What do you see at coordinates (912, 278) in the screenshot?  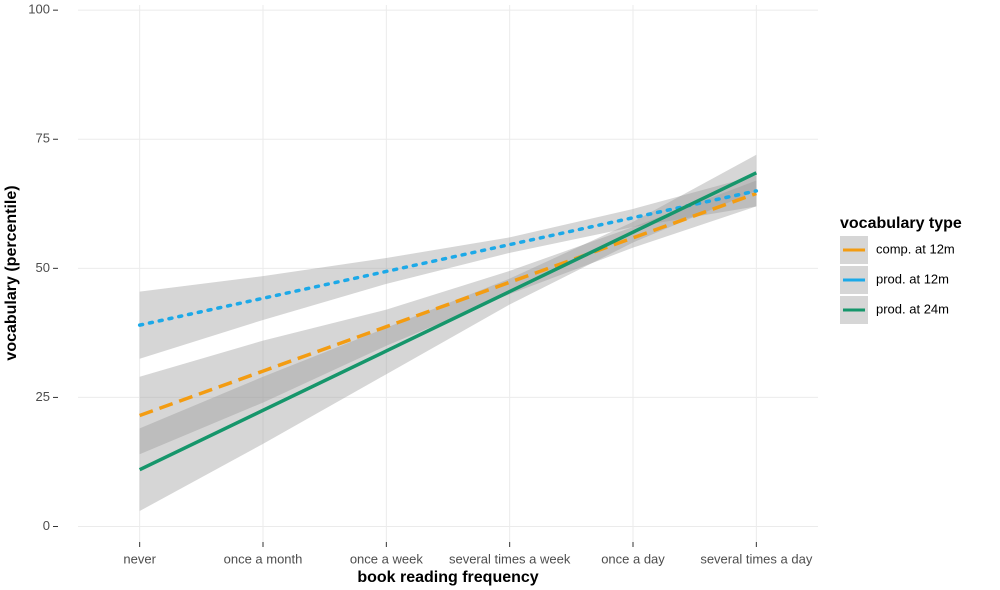 I see `legend-label: prod. at 12m` at bounding box center [912, 278].